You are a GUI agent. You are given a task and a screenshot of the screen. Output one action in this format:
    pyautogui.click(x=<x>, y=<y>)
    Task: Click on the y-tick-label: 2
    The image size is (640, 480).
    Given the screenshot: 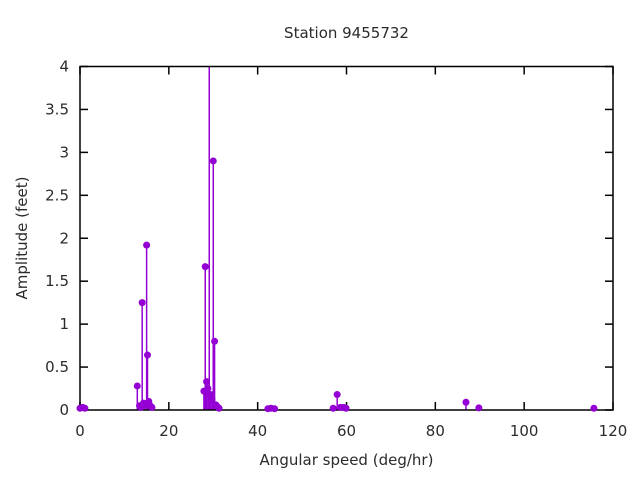 What is the action you would take?
    pyautogui.click(x=64, y=238)
    